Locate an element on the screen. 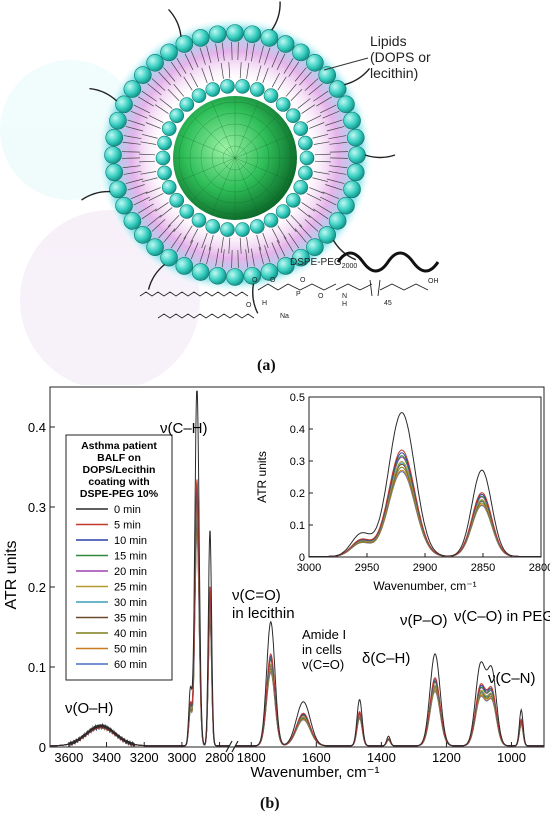  legend-entry: 15 min is located at coordinates (130, 557).